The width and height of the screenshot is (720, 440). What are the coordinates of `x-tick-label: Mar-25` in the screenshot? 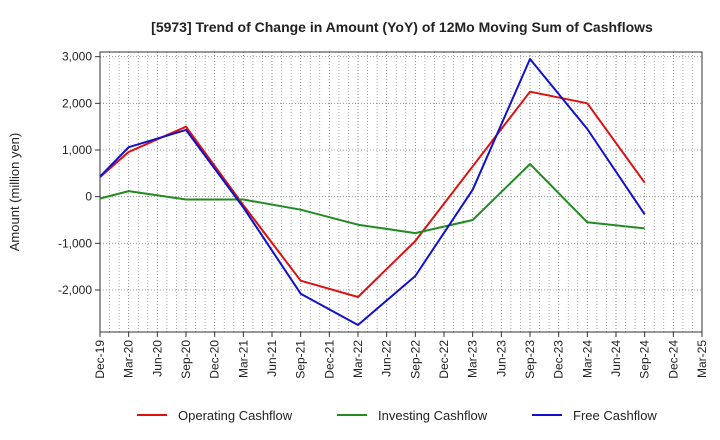 It's located at (702, 359).